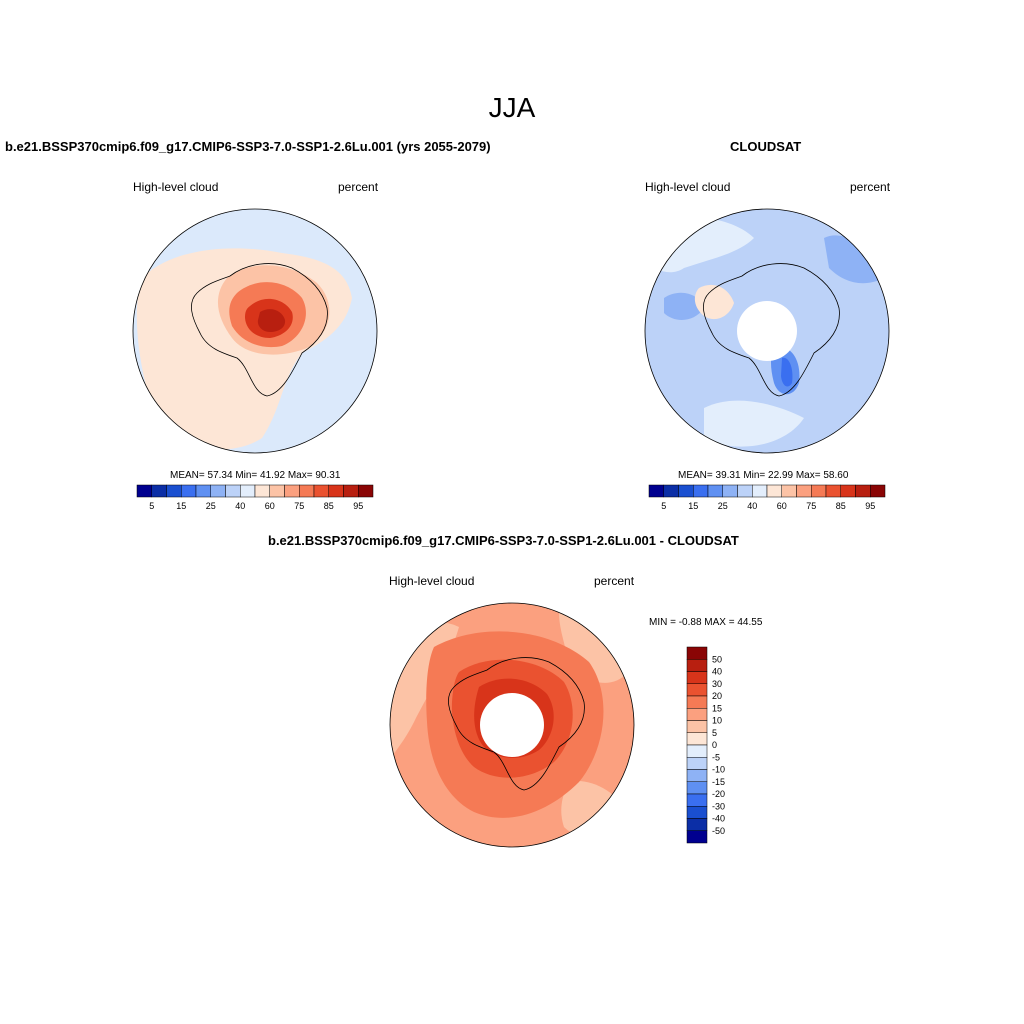 This screenshot has width=1024, height=1024. Describe the element at coordinates (752, 506) in the screenshot. I see `panel2-colorbar-tick-label: 40` at that location.